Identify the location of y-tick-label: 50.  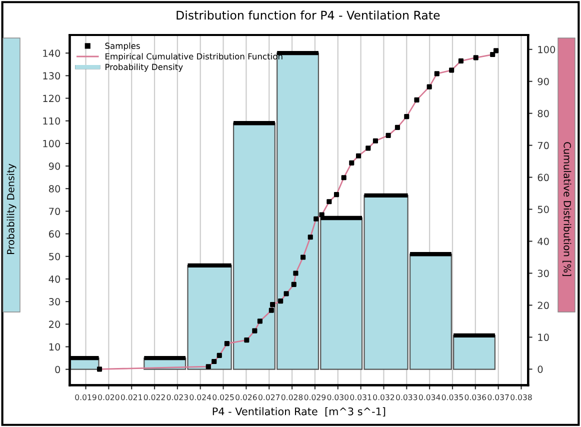
(54, 256).